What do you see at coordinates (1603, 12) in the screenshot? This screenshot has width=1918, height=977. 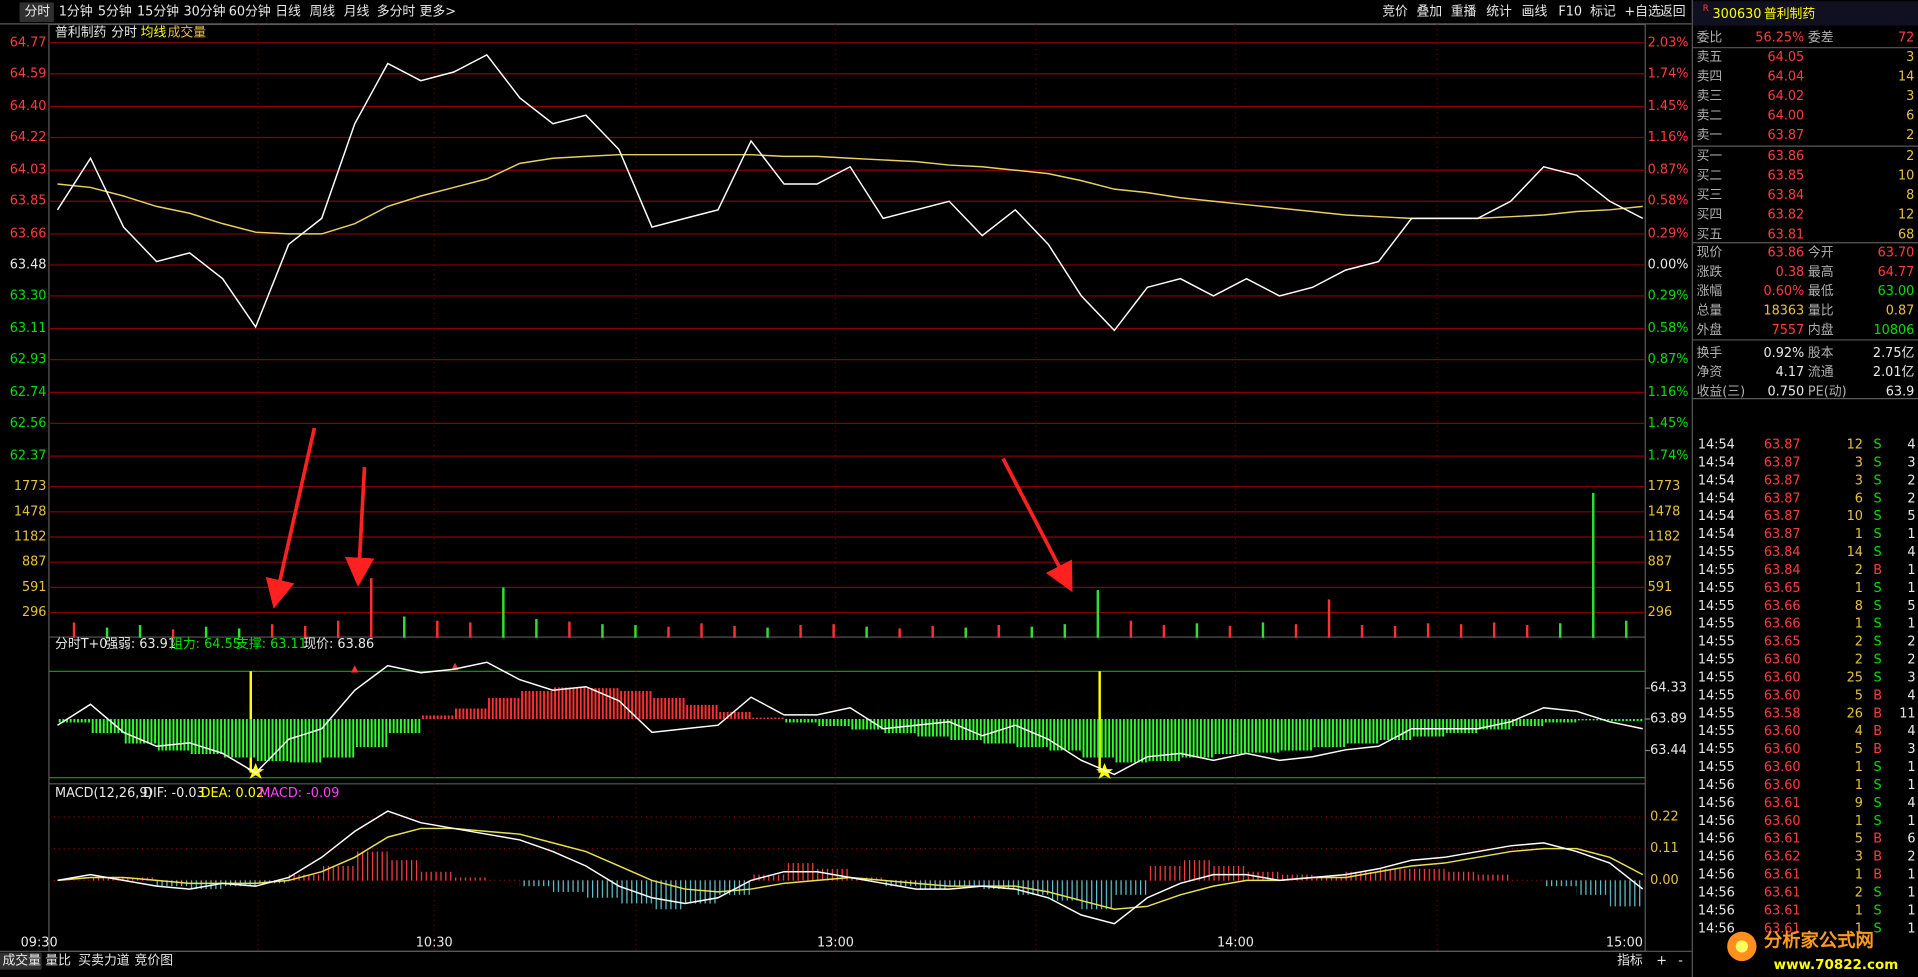 I see `toolbar-button: 标记` at bounding box center [1603, 12].